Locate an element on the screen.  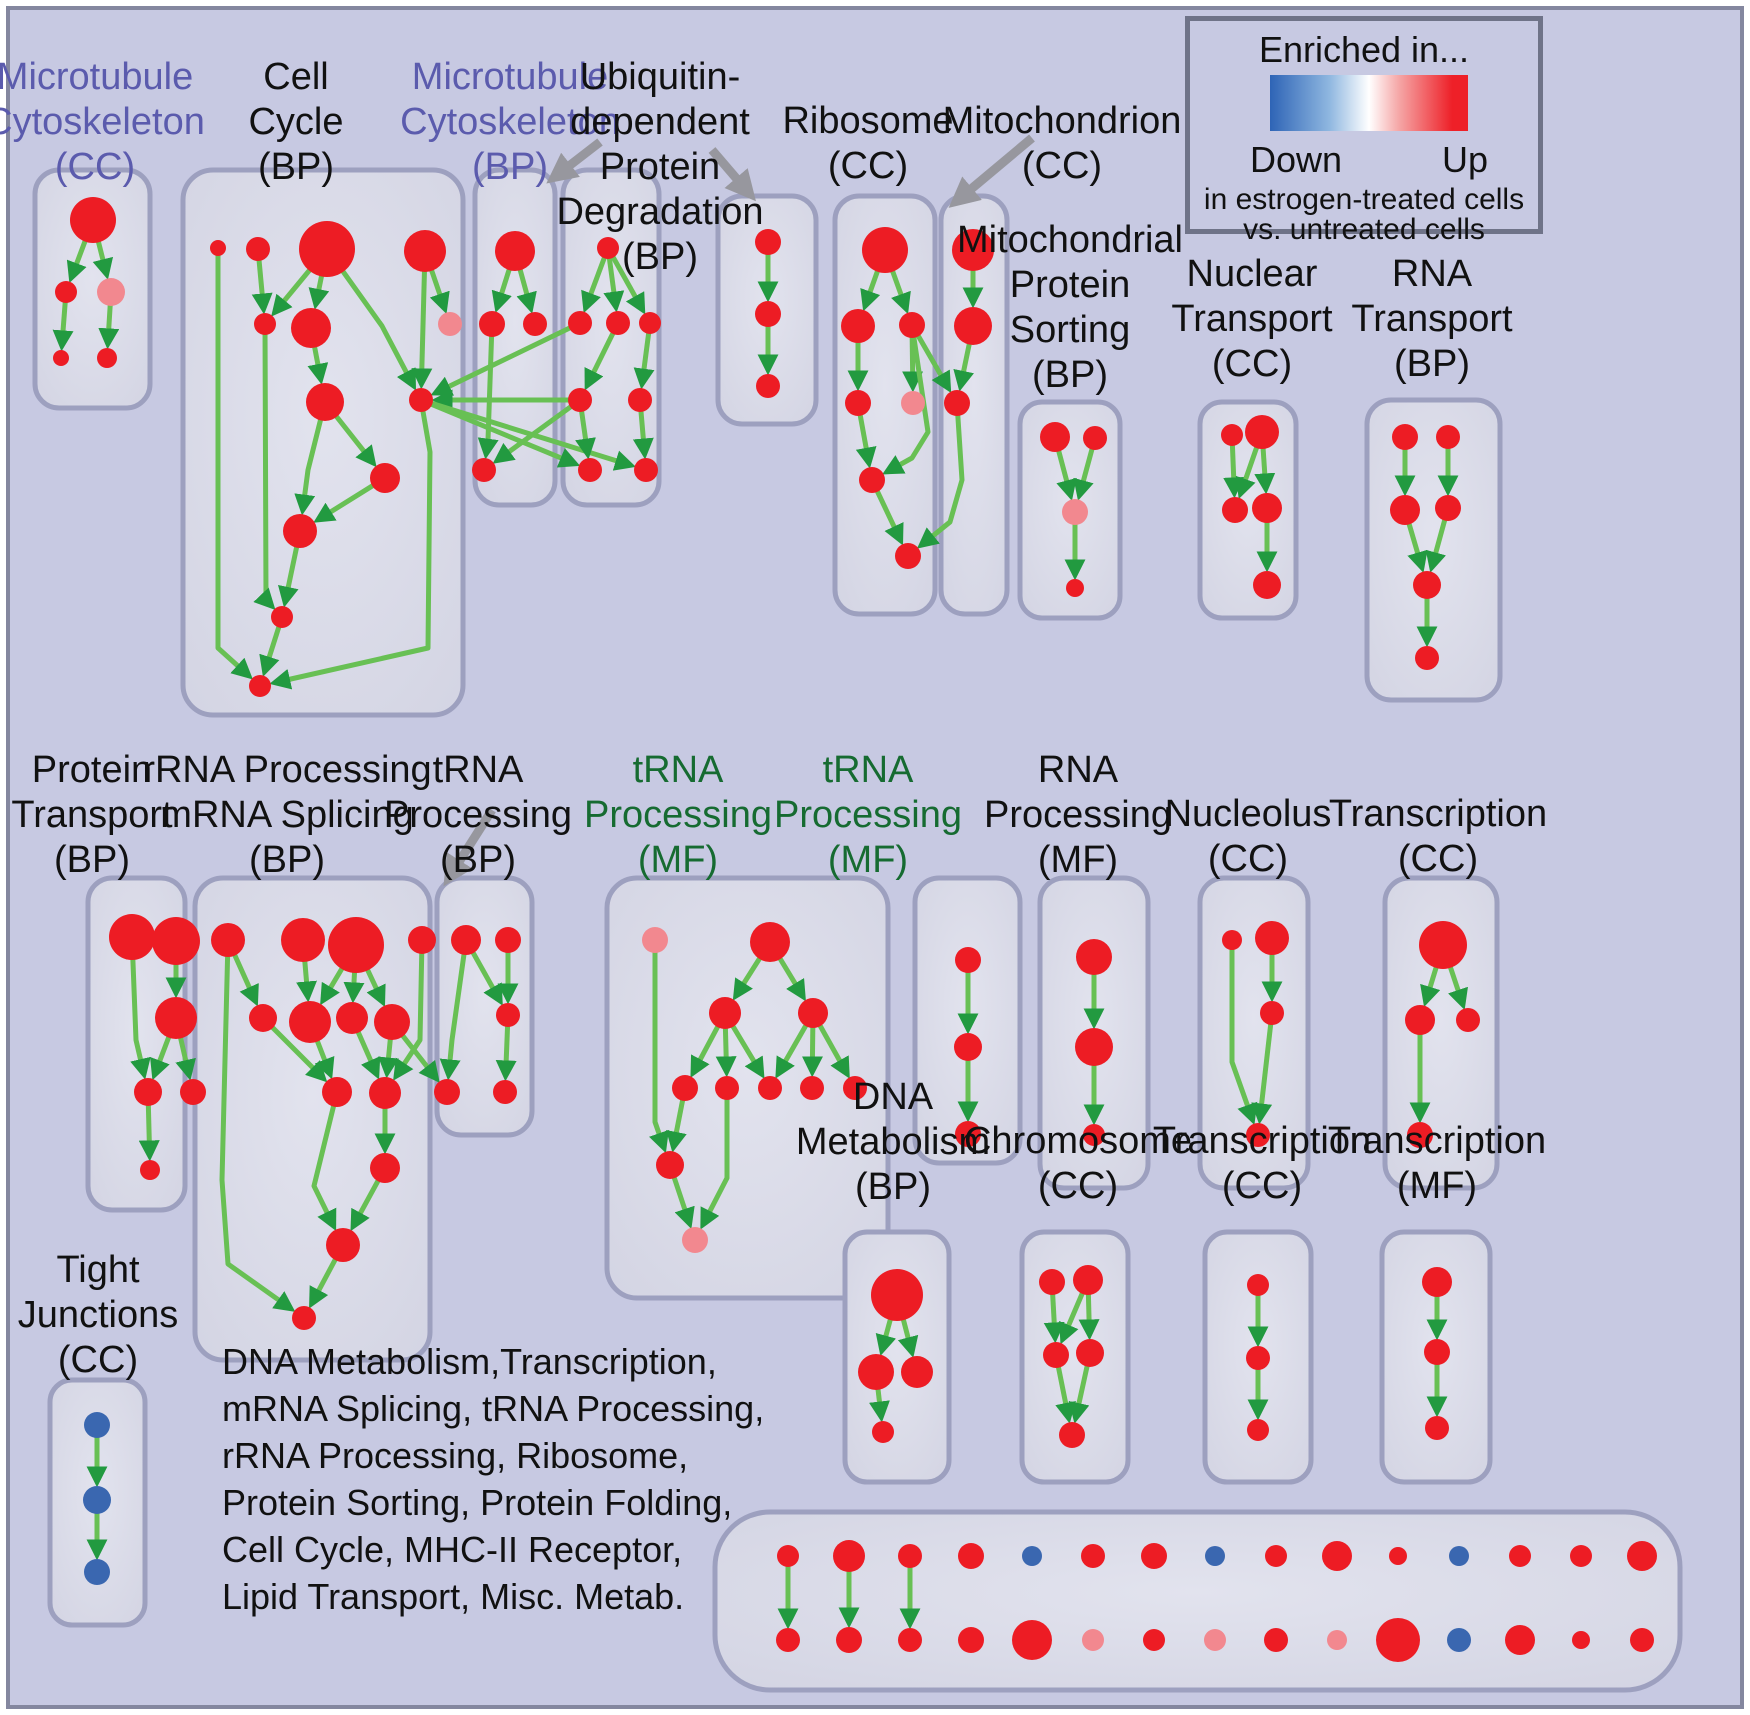
cluster-label: RNA Processing (MF) is located at coordinates (1078, 815).